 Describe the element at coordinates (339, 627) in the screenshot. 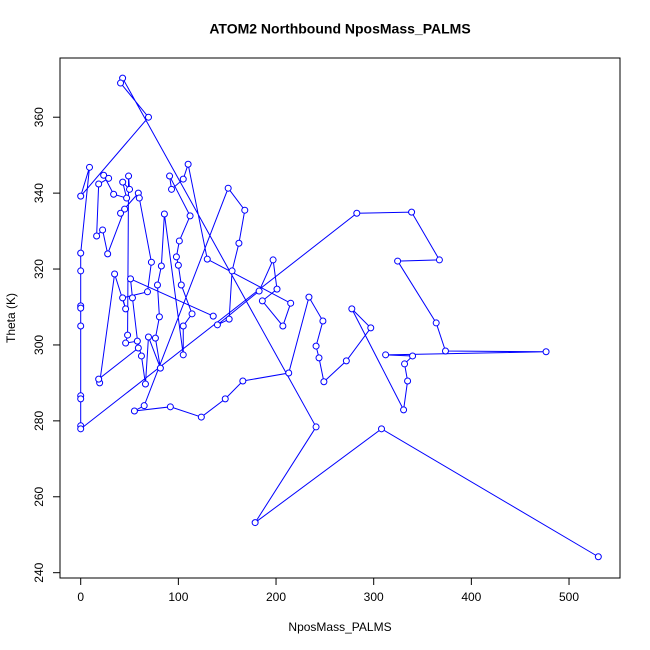

I see `x-axis-label: NposMass_PALMS` at that location.